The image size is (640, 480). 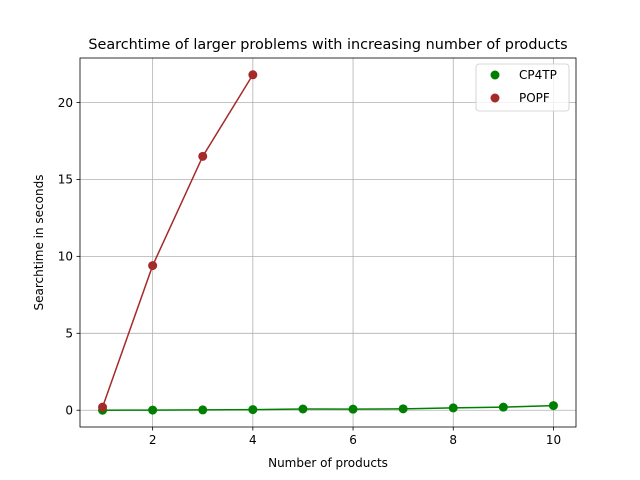 I want to click on series-line-cp4tp, so click(x=328, y=407).